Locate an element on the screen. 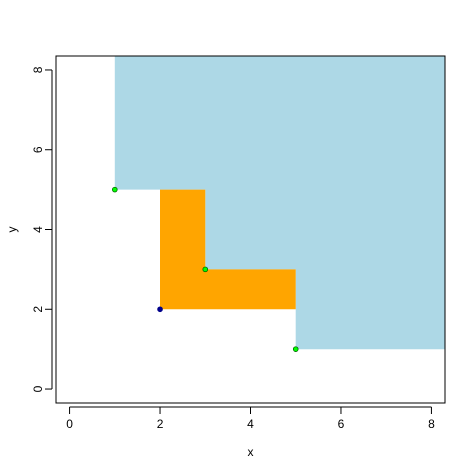 Image resolution: width=474 pixels, height=473 pixels. y-tick-label-1: 2 is located at coordinates (38, 309).